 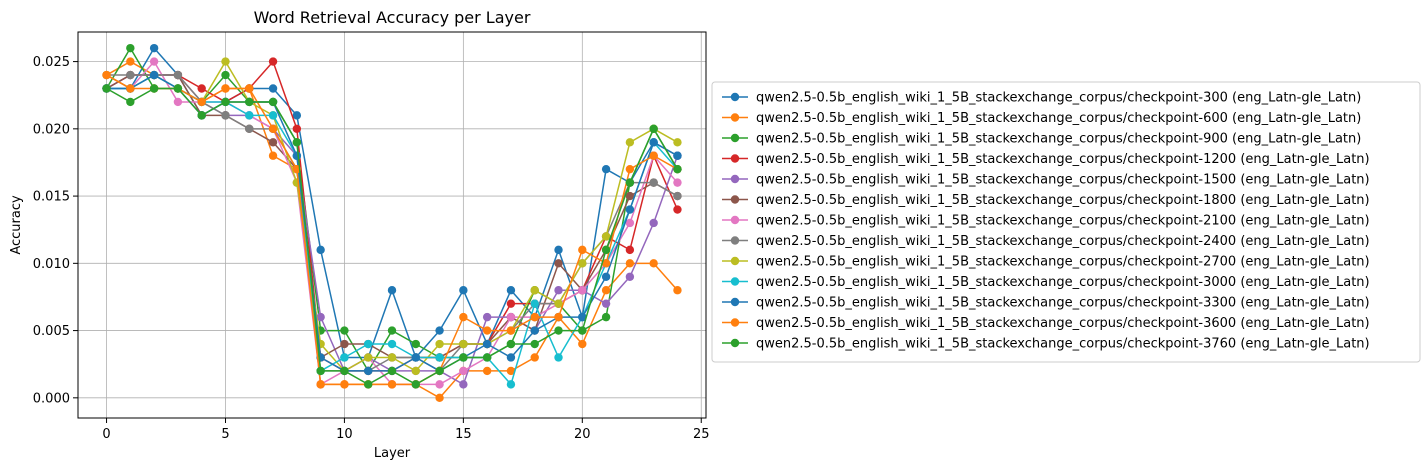 What do you see at coordinates (16, 225) in the screenshot?
I see `y-axis-label: Accuracy` at bounding box center [16, 225].